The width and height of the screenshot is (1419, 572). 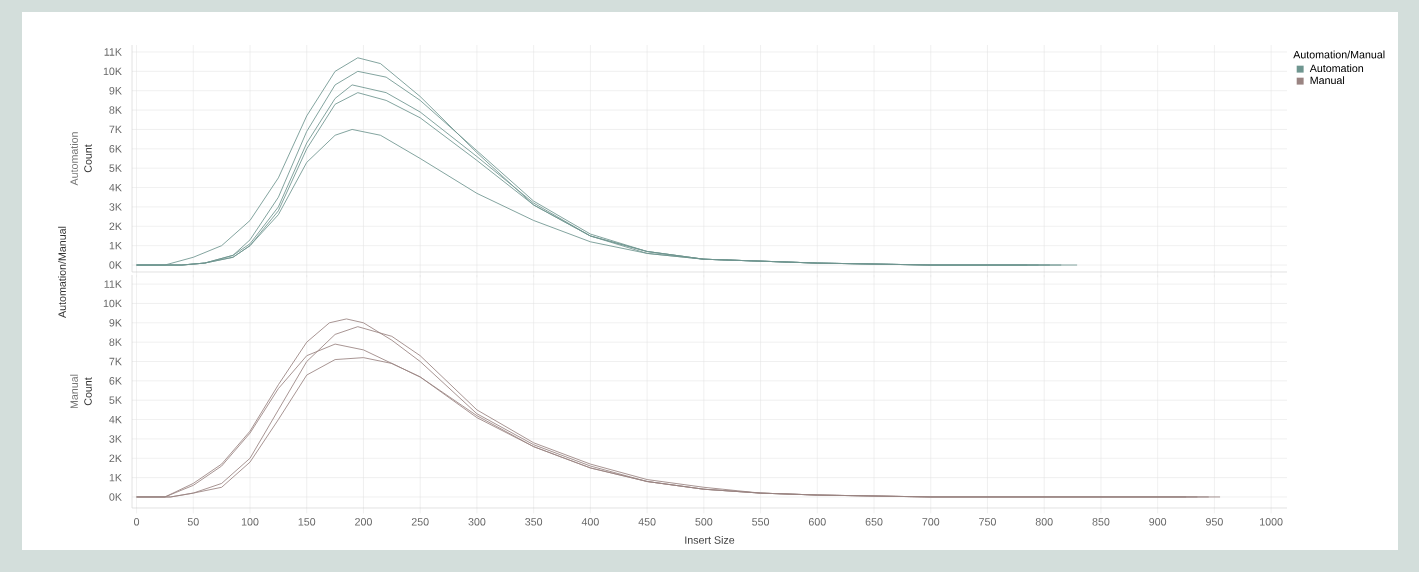 What do you see at coordinates (250, 522) in the screenshot?
I see `x-tick-label: 100` at bounding box center [250, 522].